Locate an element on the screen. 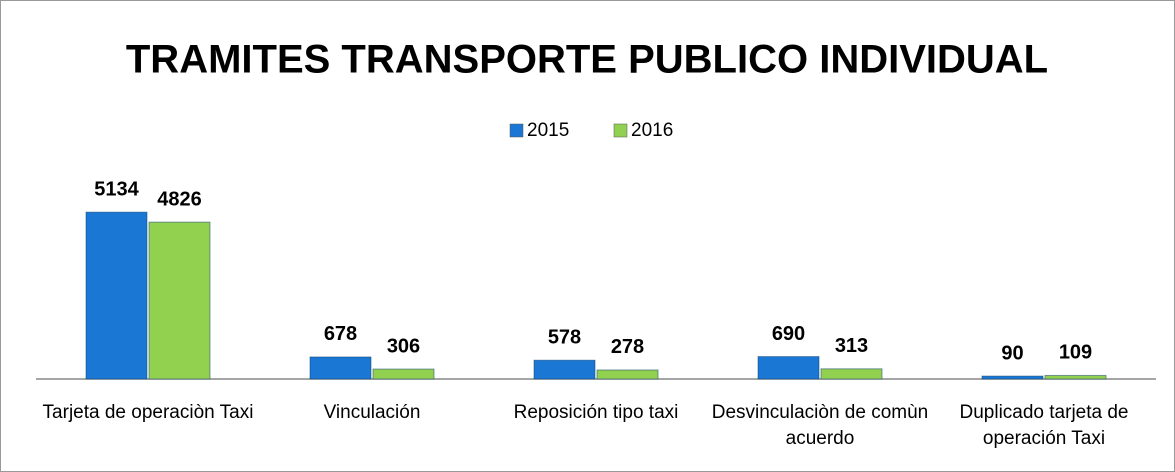 The image size is (1175, 472). x-tick-label: Vinculación is located at coordinates (372, 412).